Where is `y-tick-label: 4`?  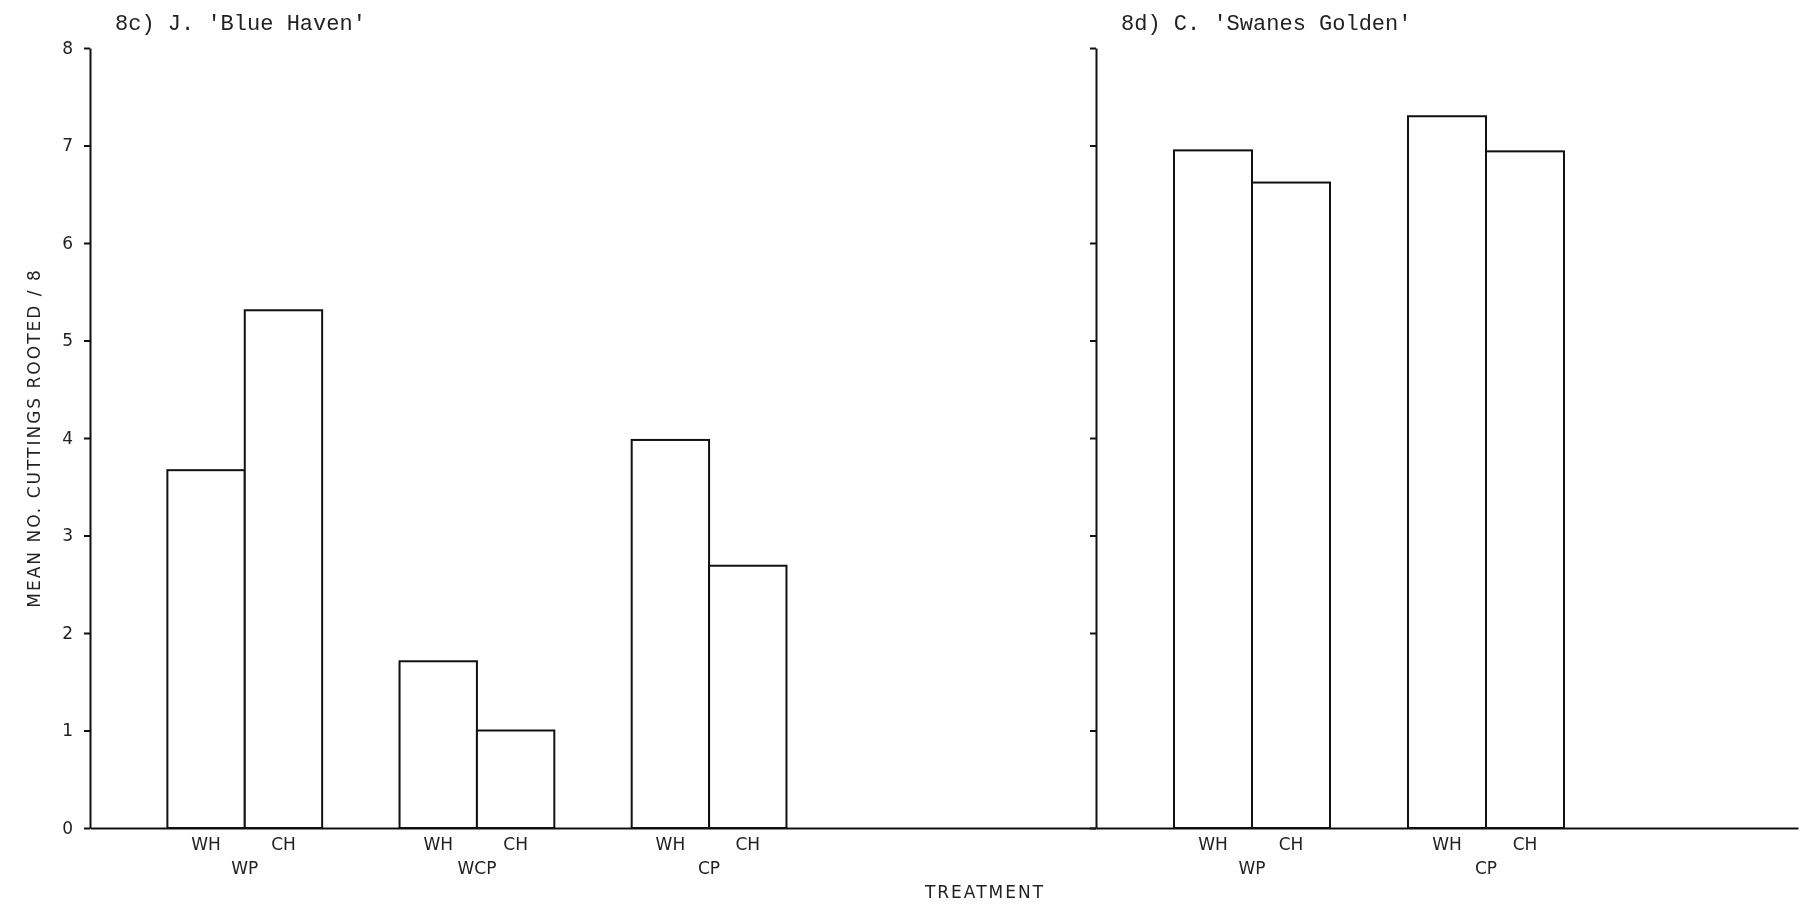 y-tick-label: 4 is located at coordinates (67, 437).